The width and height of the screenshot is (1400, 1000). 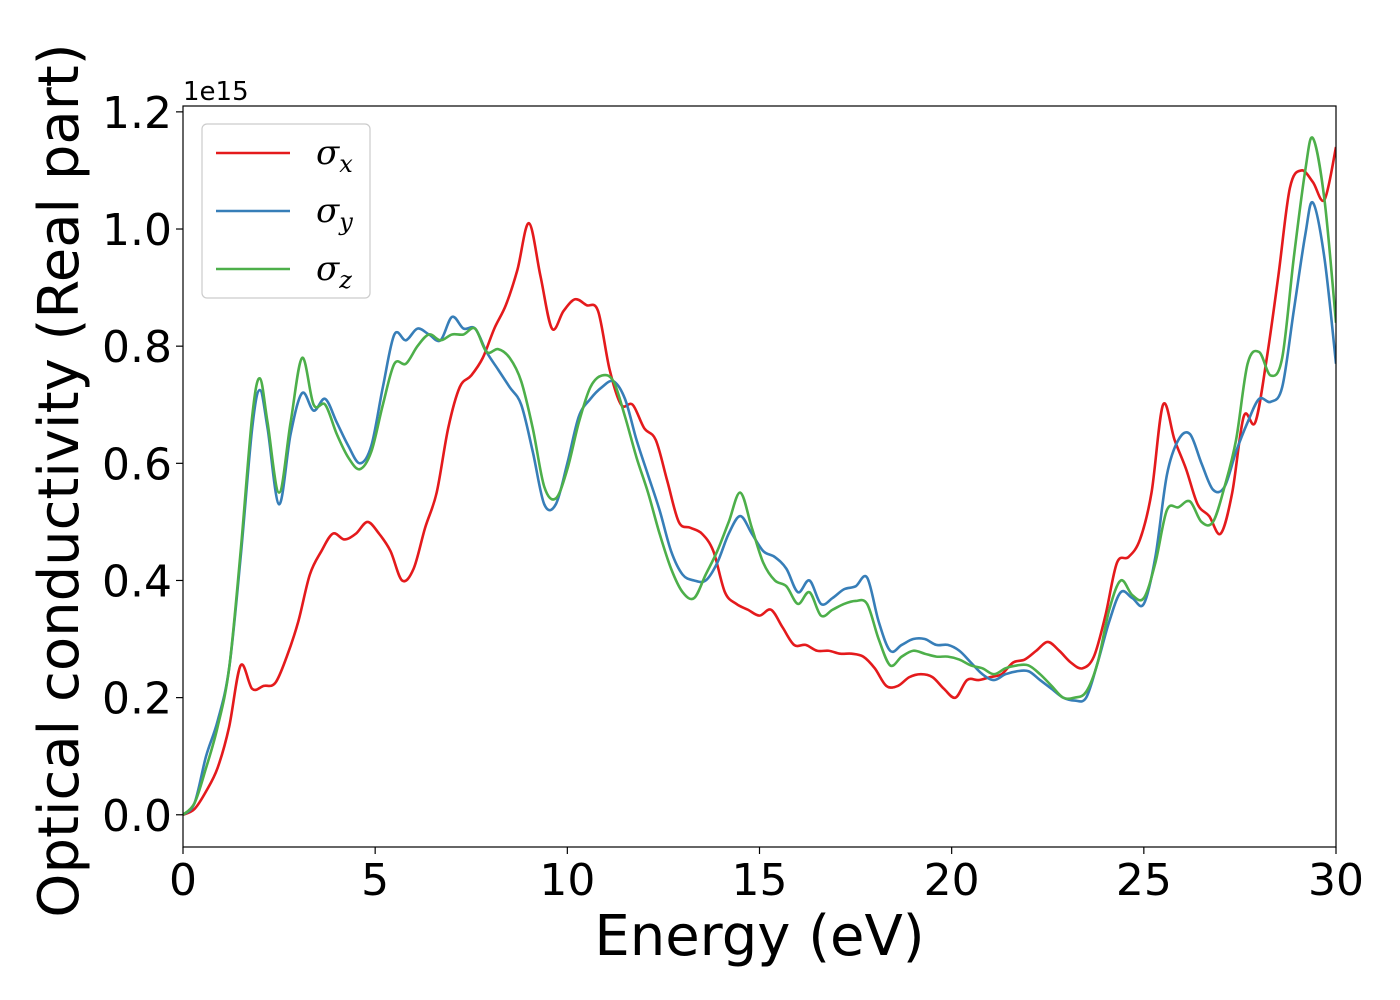 I want to click on y-tick-label: 0.2, so click(x=137, y=699).